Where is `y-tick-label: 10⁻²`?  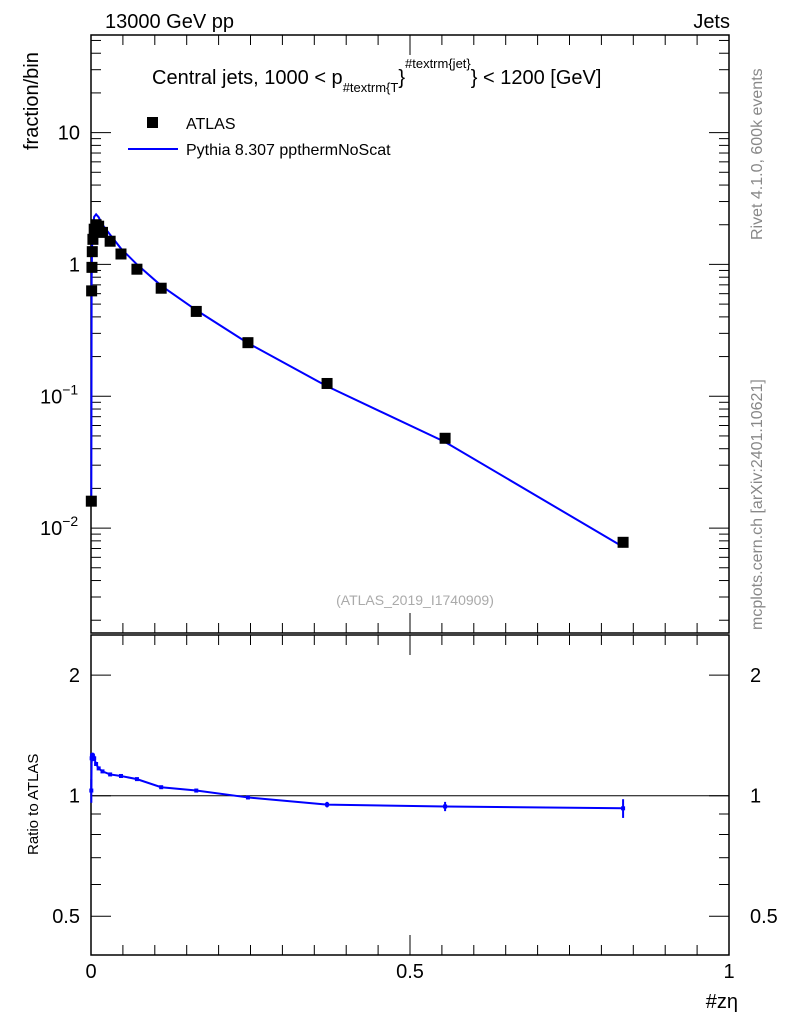 y-tick-label: 10⁻² is located at coordinates (59, 526).